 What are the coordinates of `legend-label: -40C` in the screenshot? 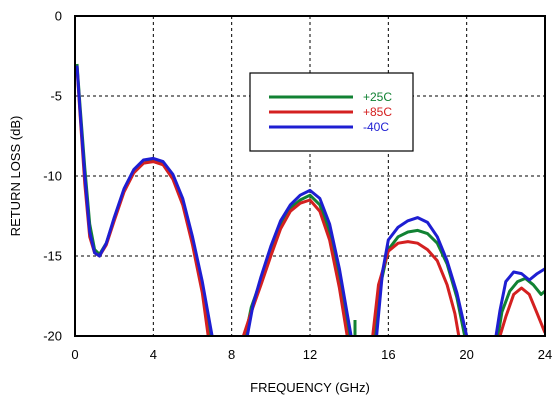 It's located at (376, 127).